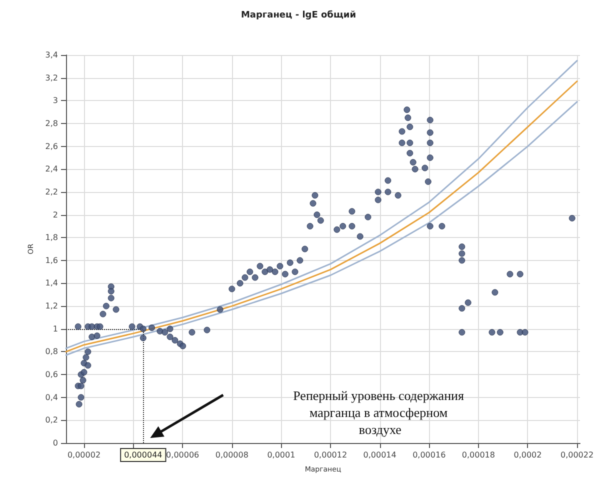 The width and height of the screenshot is (597, 486). What do you see at coordinates (51, 397) in the screenshot?
I see `y-tick-label: 0,4` at bounding box center [51, 397].